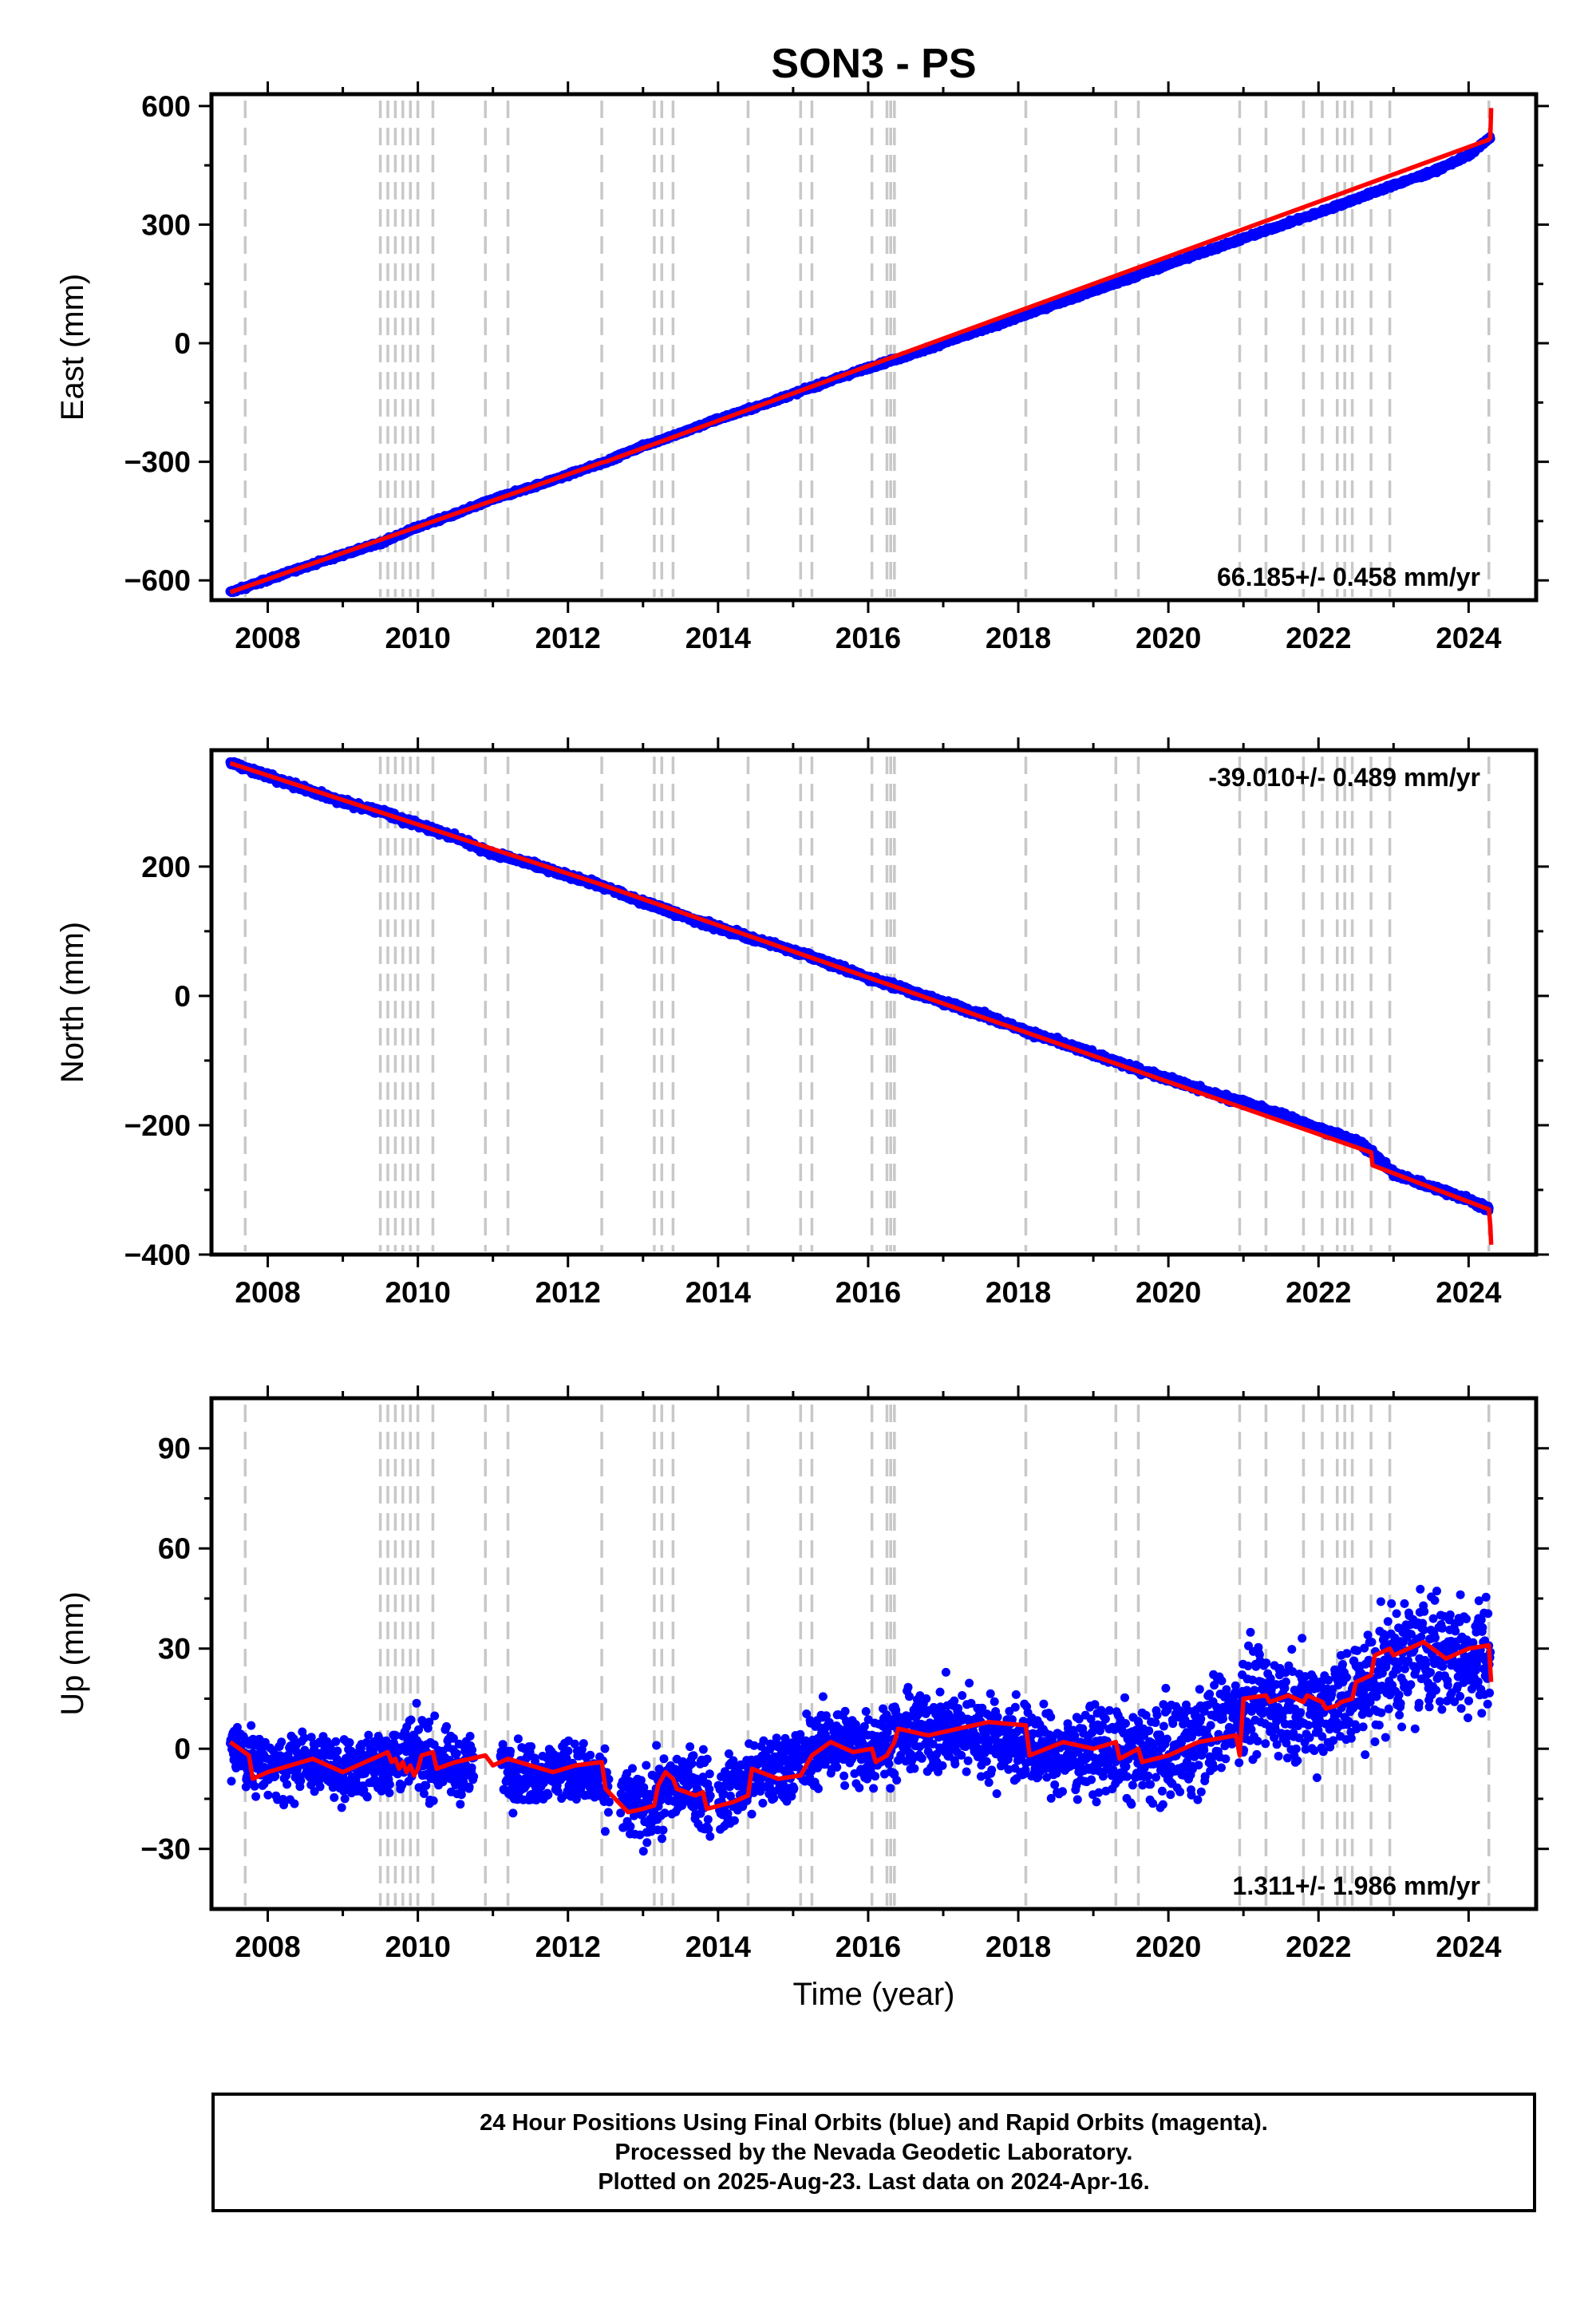 This screenshot has height=2316, width=1596. What do you see at coordinates (568, 638) in the screenshot?
I see `x-tick-label: 2012` at bounding box center [568, 638].